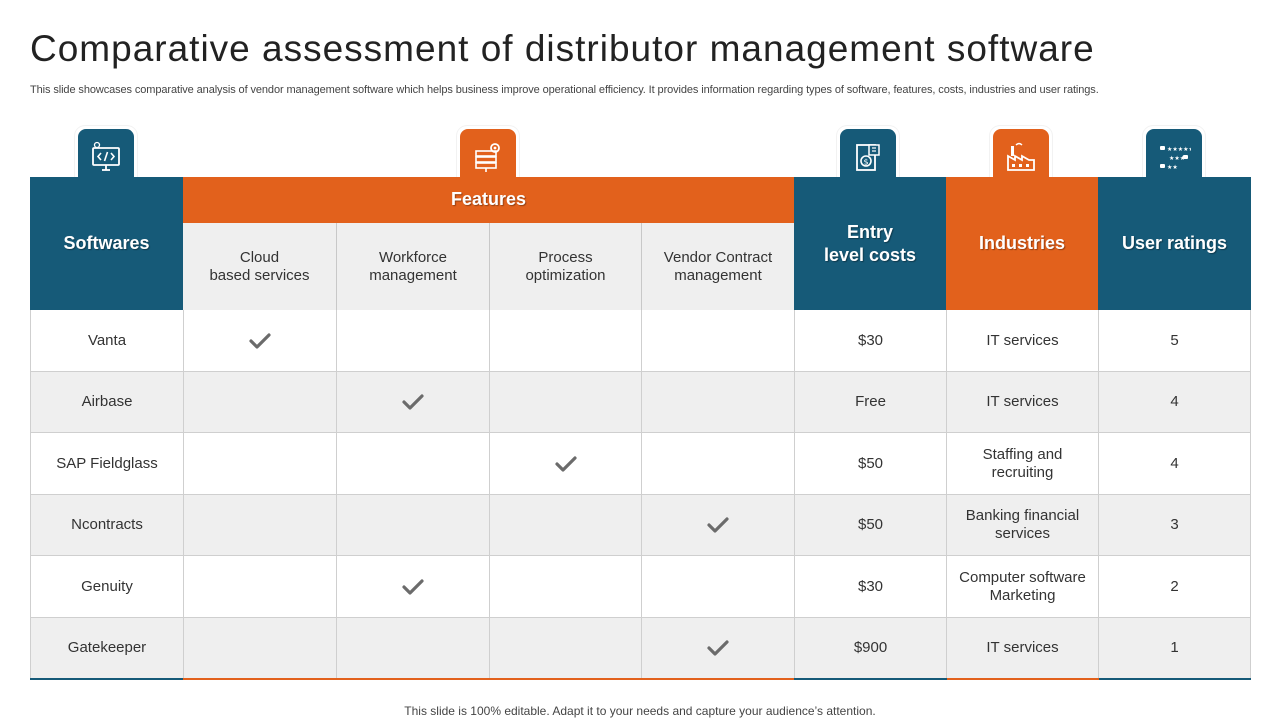  I want to click on softwares-badge, so click(106, 157).